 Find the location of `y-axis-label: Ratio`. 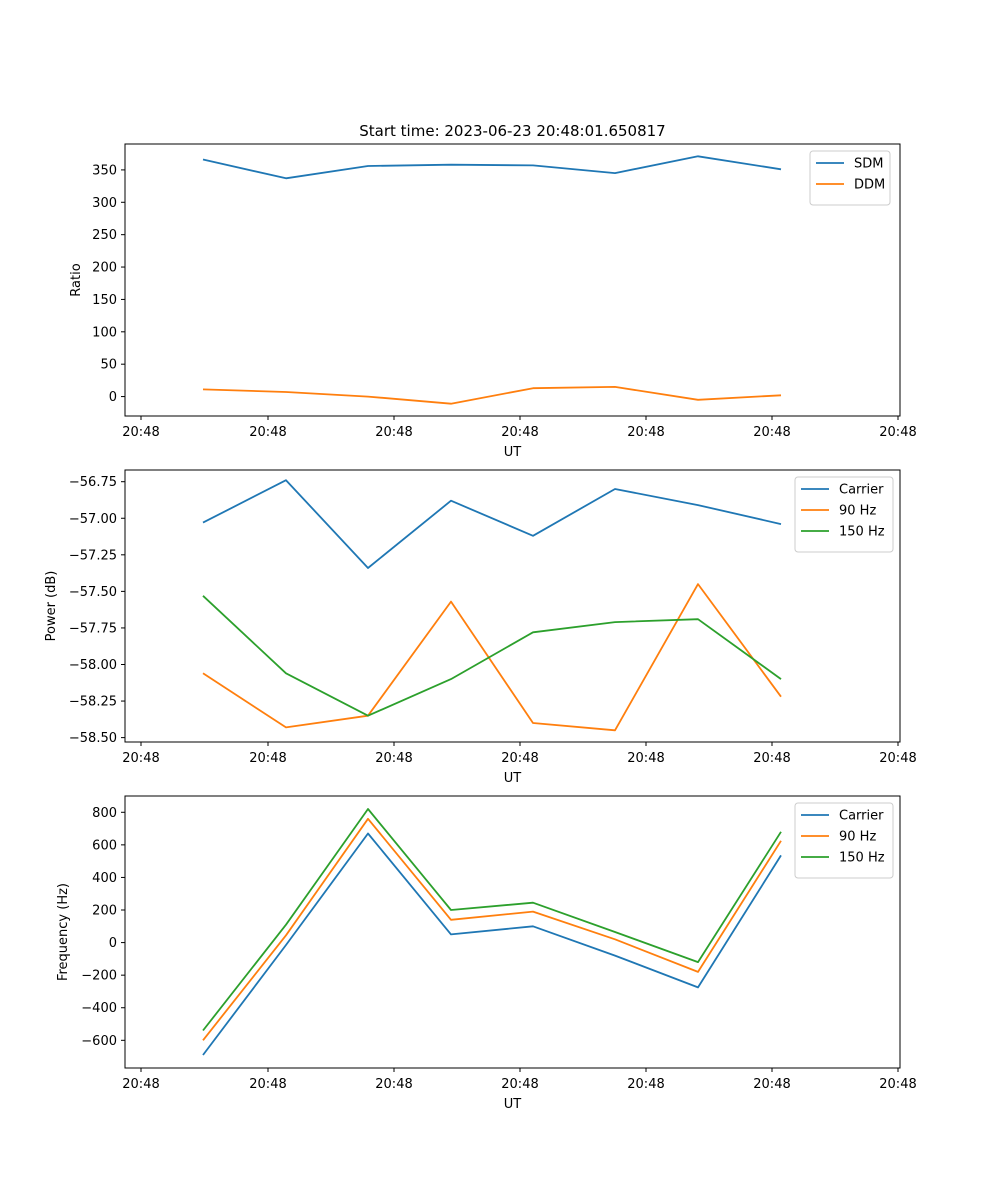

y-axis-label: Ratio is located at coordinates (76, 279).